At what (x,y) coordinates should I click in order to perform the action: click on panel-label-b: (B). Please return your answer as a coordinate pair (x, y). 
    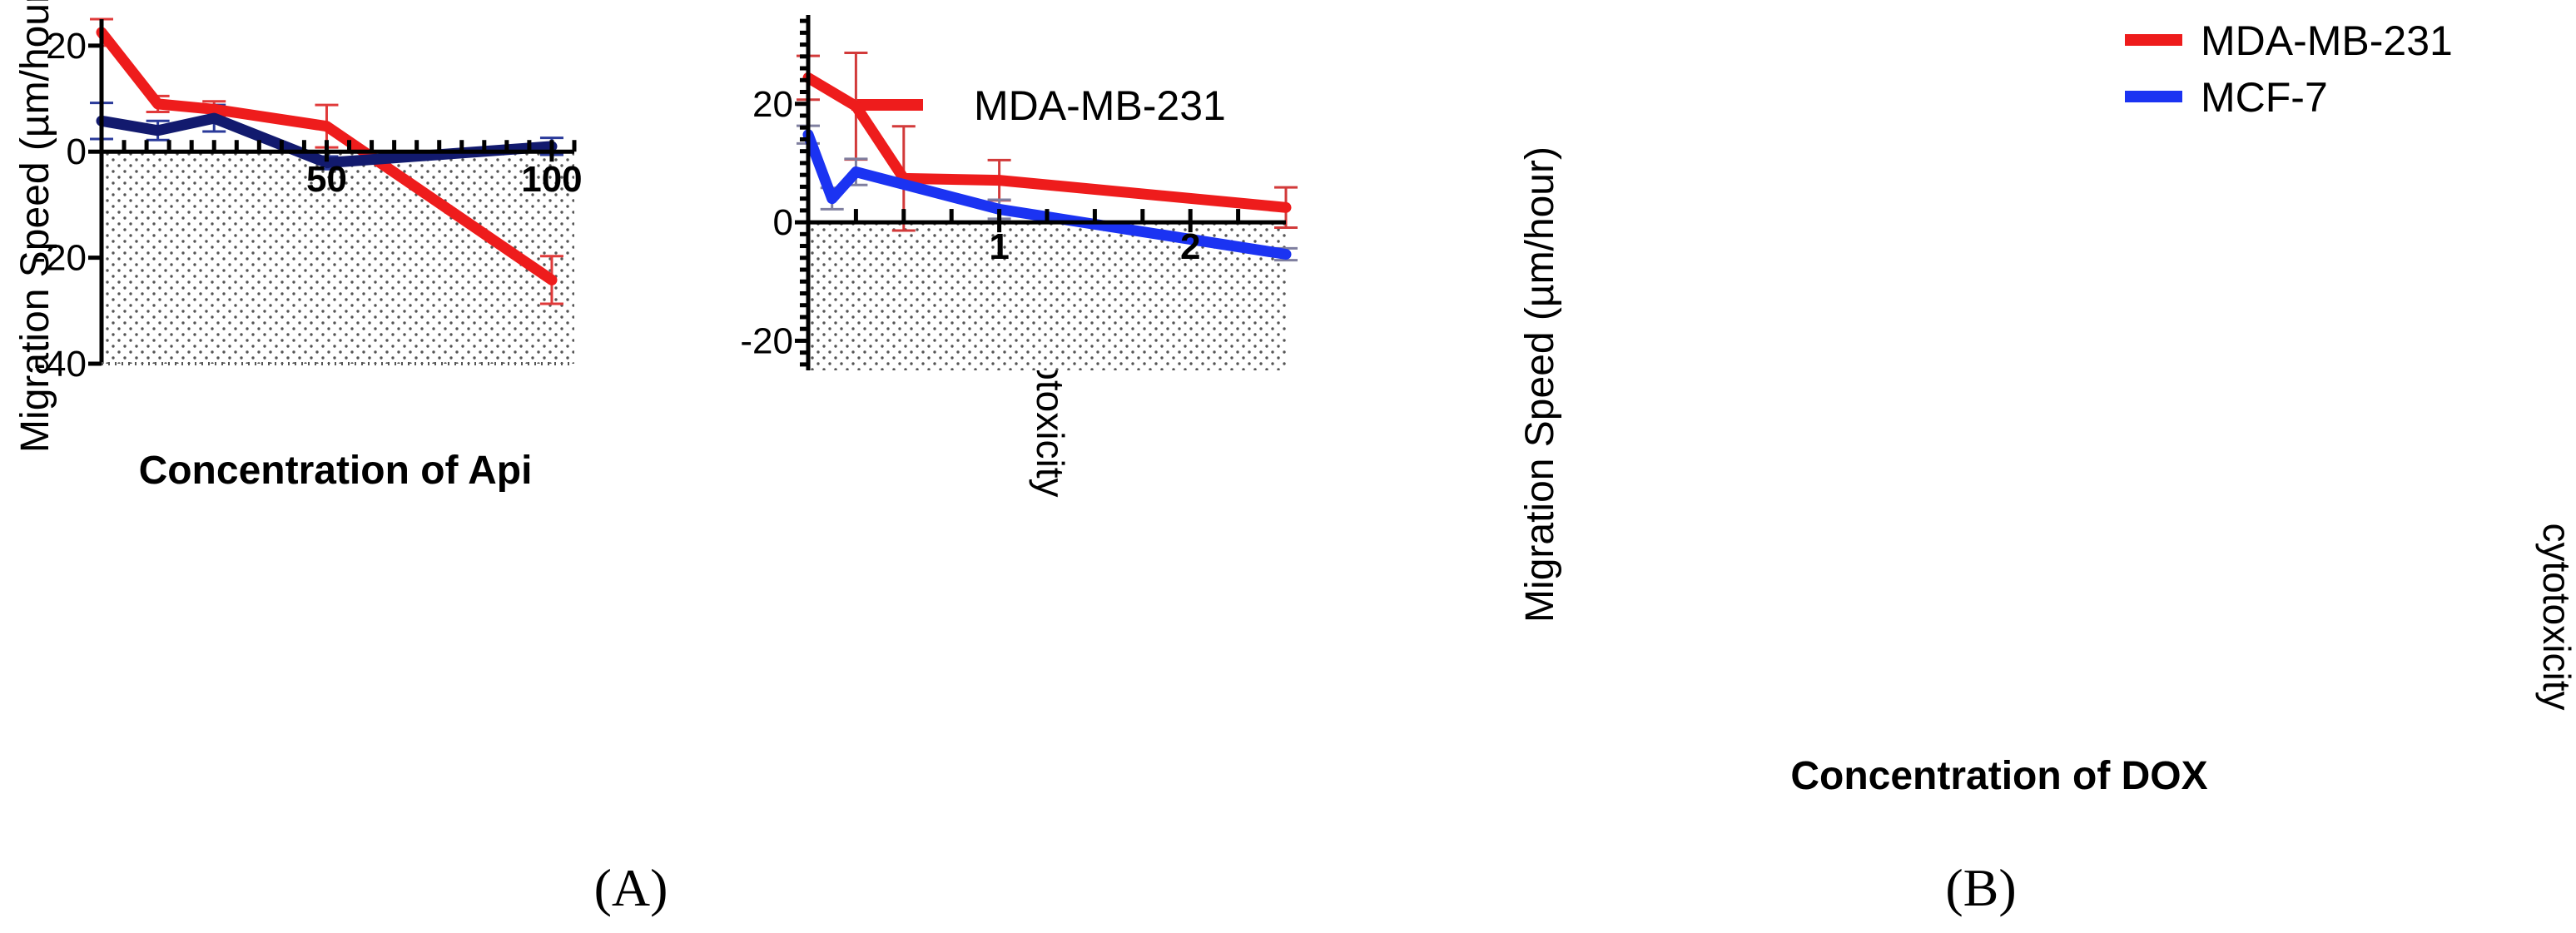
    Looking at the image, I should click on (1981, 887).